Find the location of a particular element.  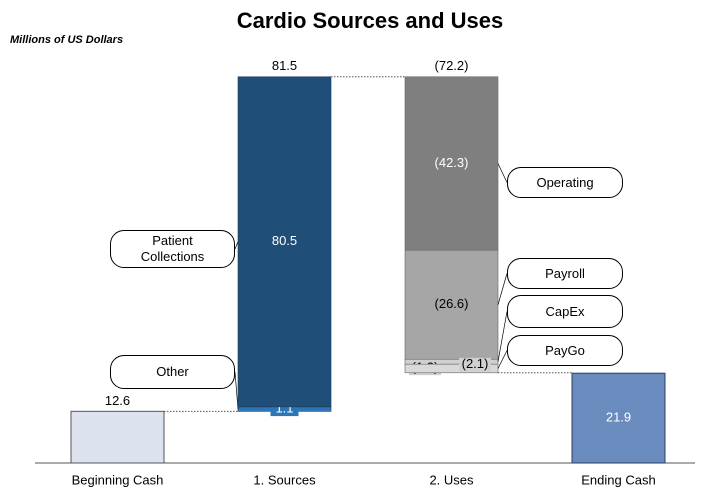

value-label: (26.6) is located at coordinates (452, 303).